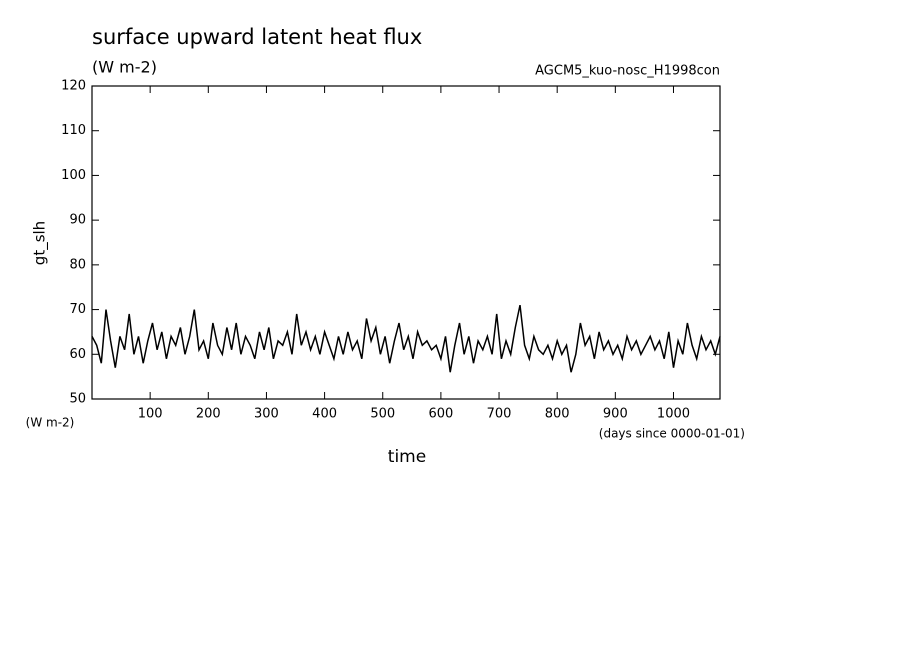 The width and height of the screenshot is (904, 654). What do you see at coordinates (77, 399) in the screenshot?
I see `y-tick-label: 50` at bounding box center [77, 399].